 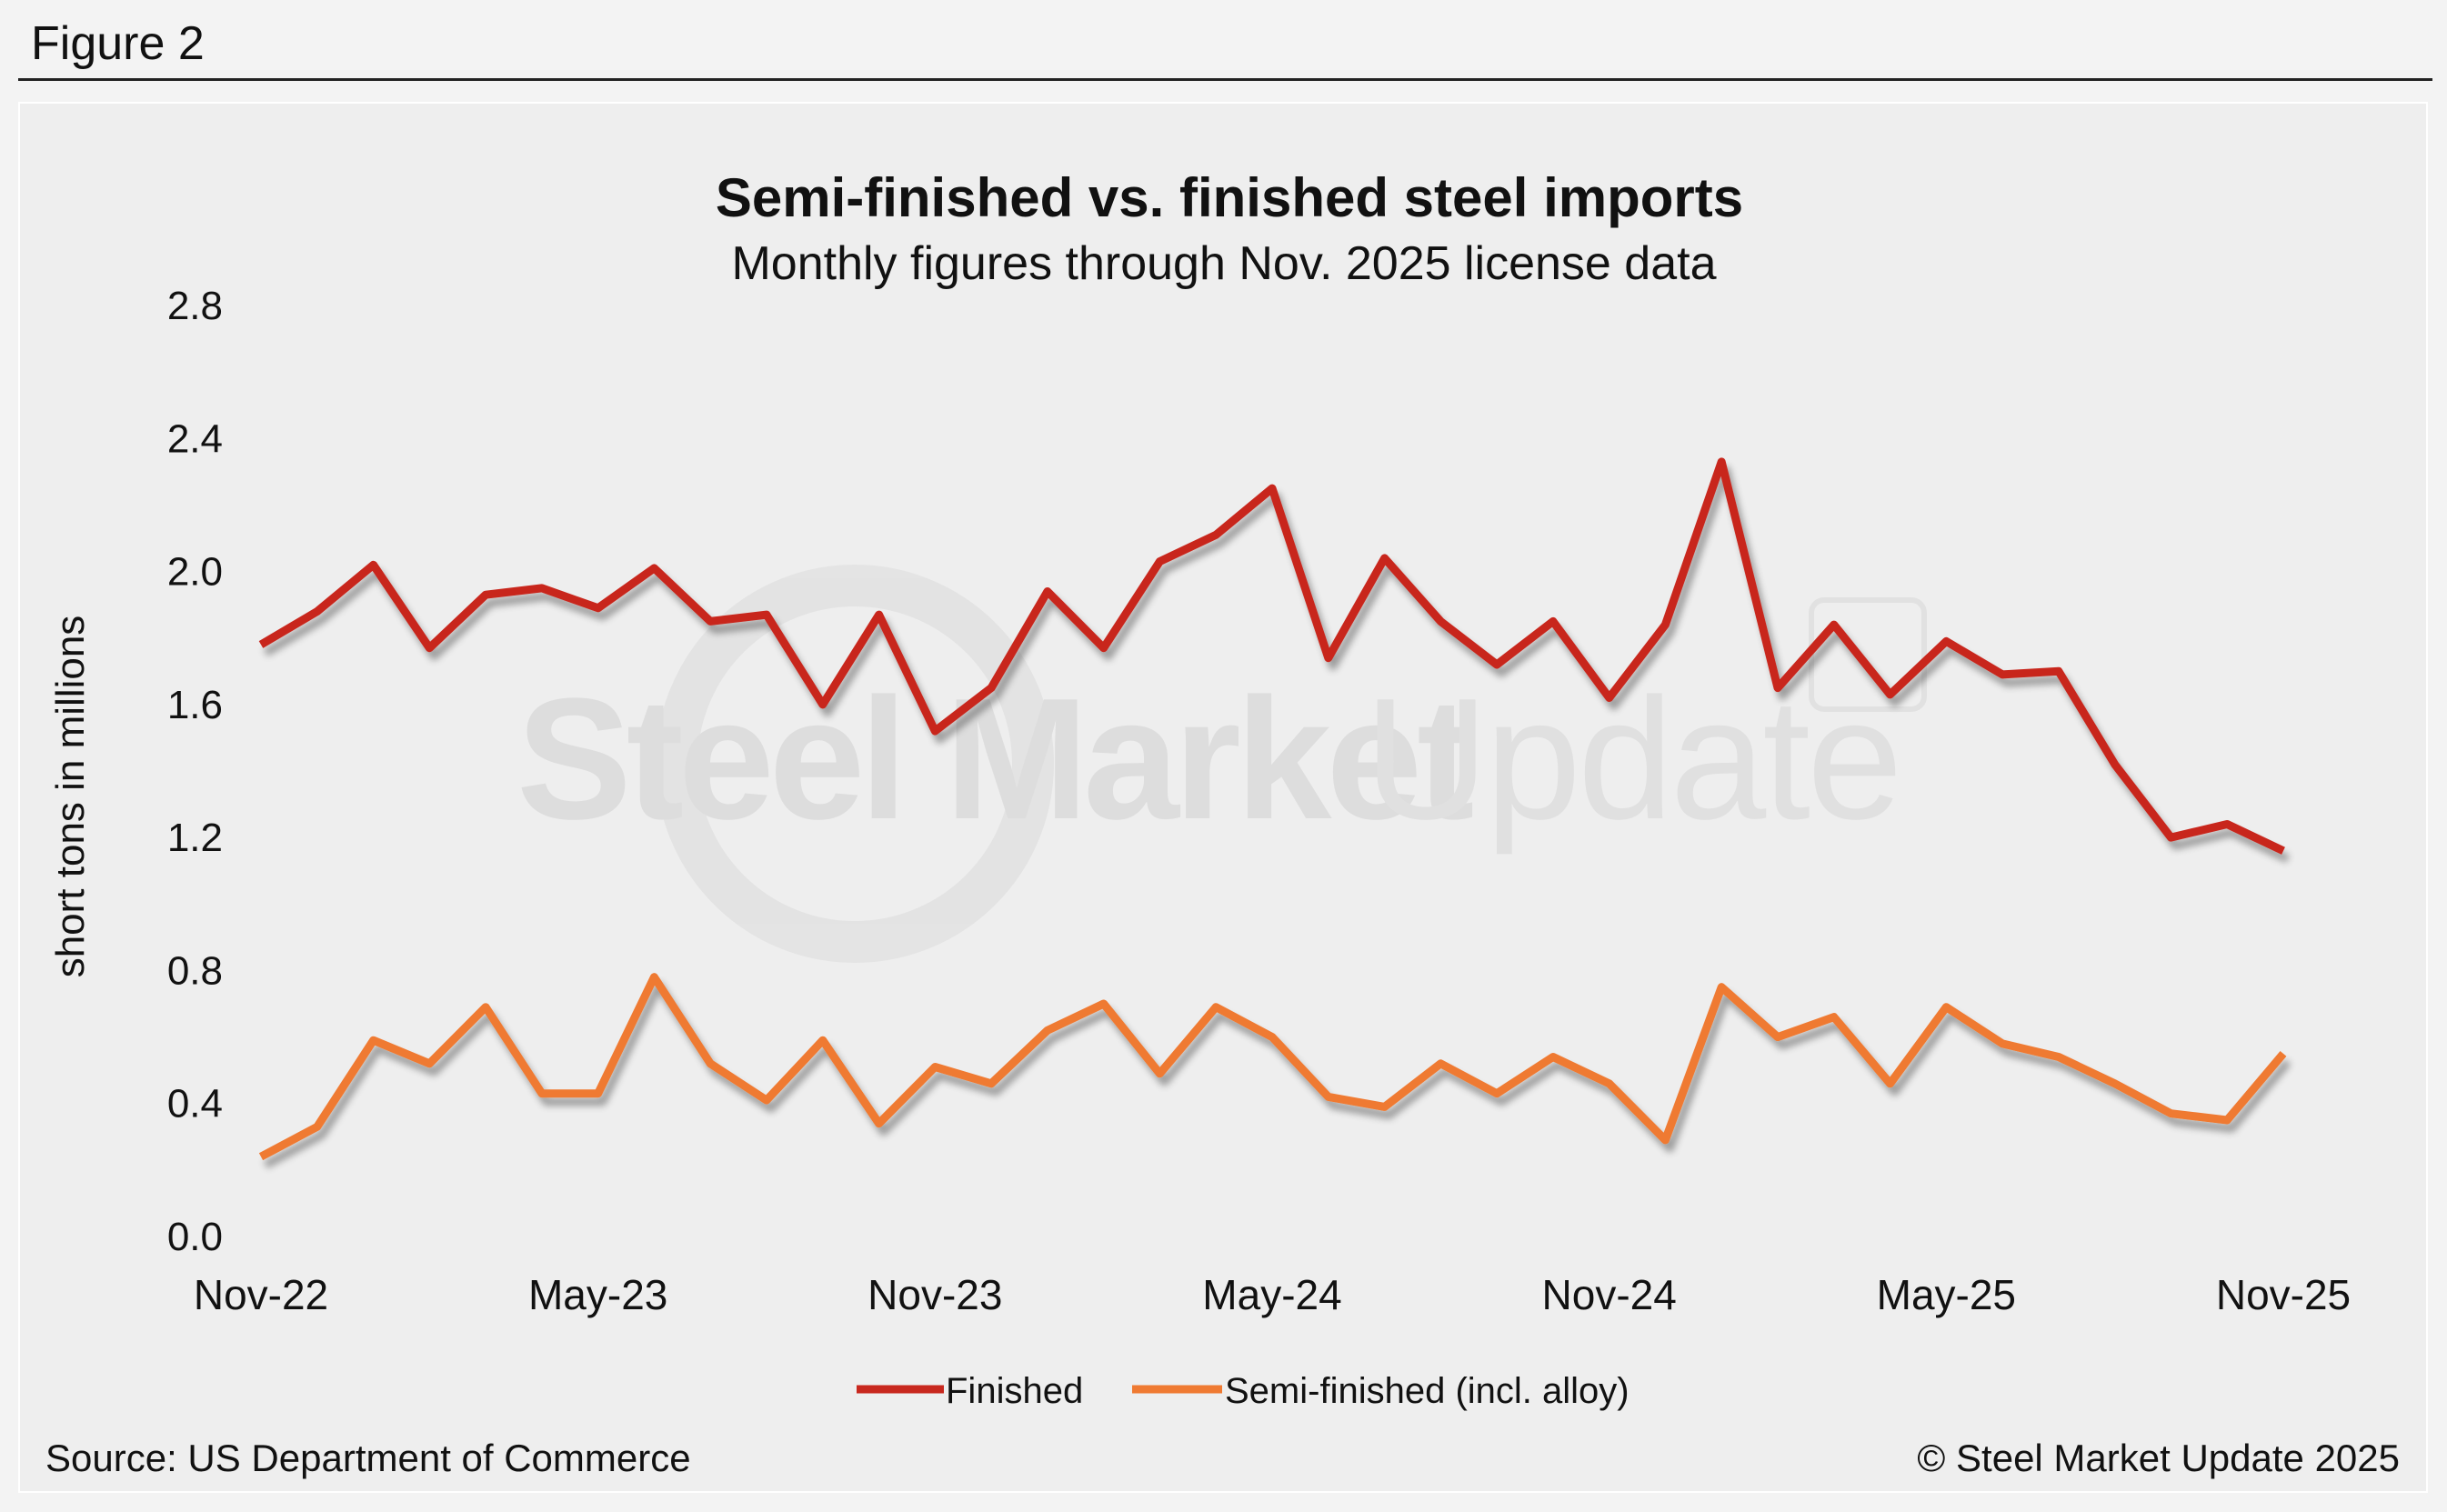 I want to click on x-tick-label: May-25, so click(x=1947, y=1294).